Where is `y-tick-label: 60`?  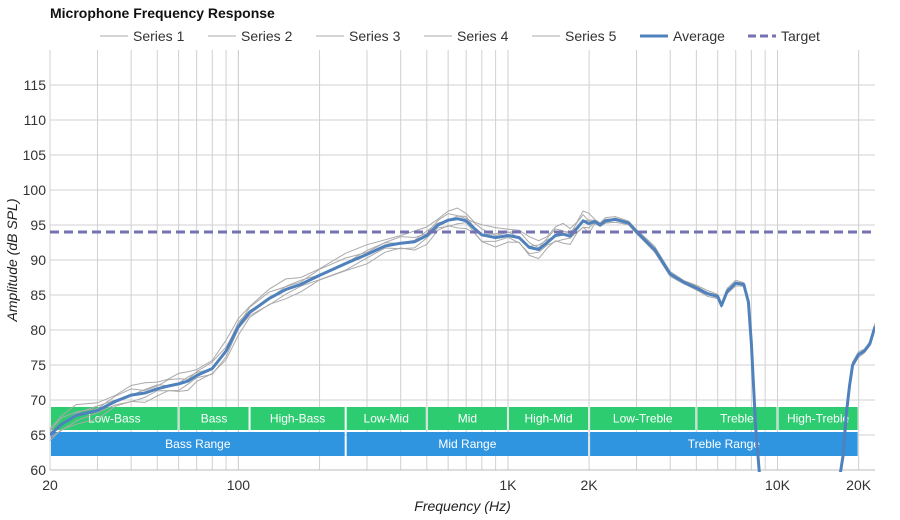 y-tick-label: 60 is located at coordinates (38, 470).